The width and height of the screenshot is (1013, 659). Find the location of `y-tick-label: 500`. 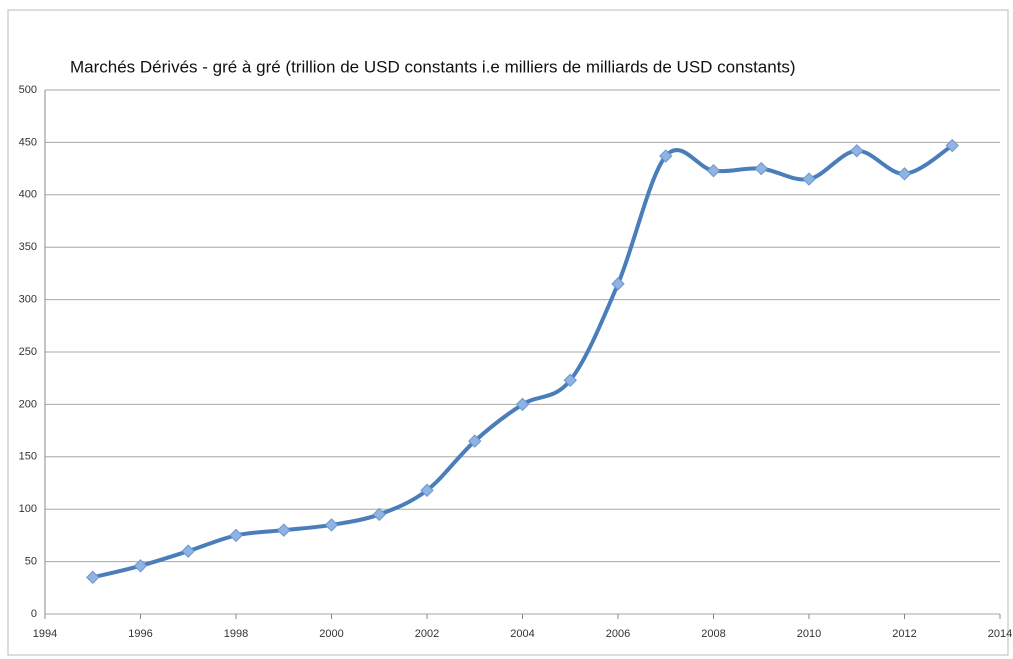

y-tick-label: 500 is located at coordinates (28, 90).